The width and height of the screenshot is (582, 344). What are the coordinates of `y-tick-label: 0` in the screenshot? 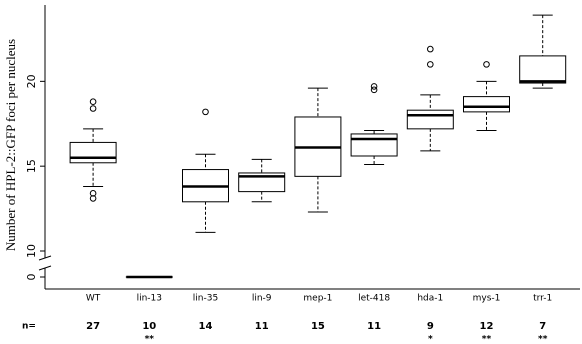 It's located at (31, 277).